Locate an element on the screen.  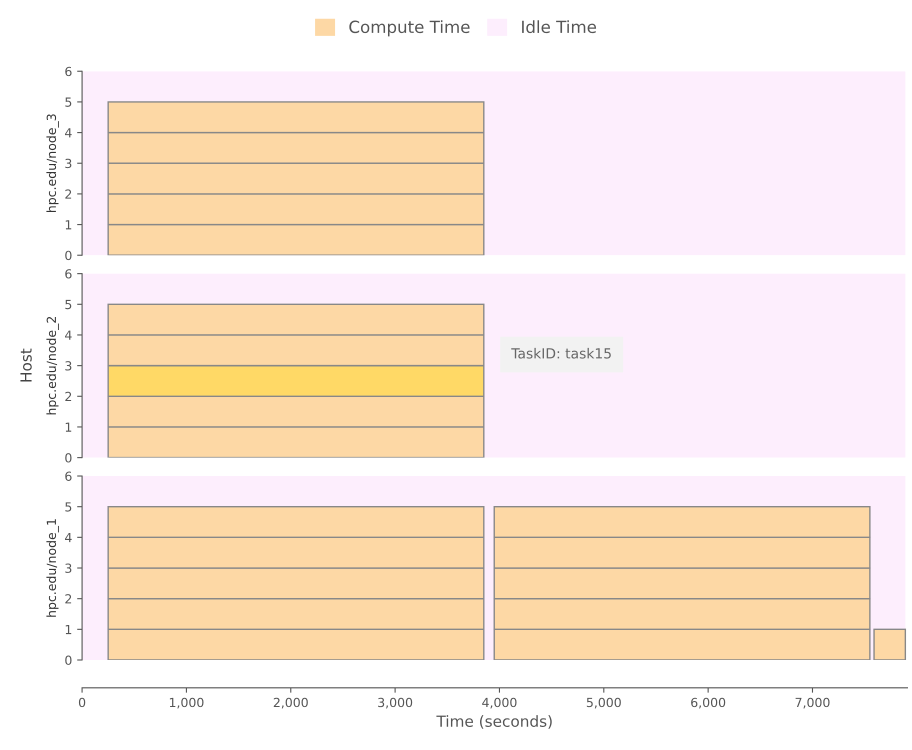
legend-label: Compute Time is located at coordinates (409, 28).